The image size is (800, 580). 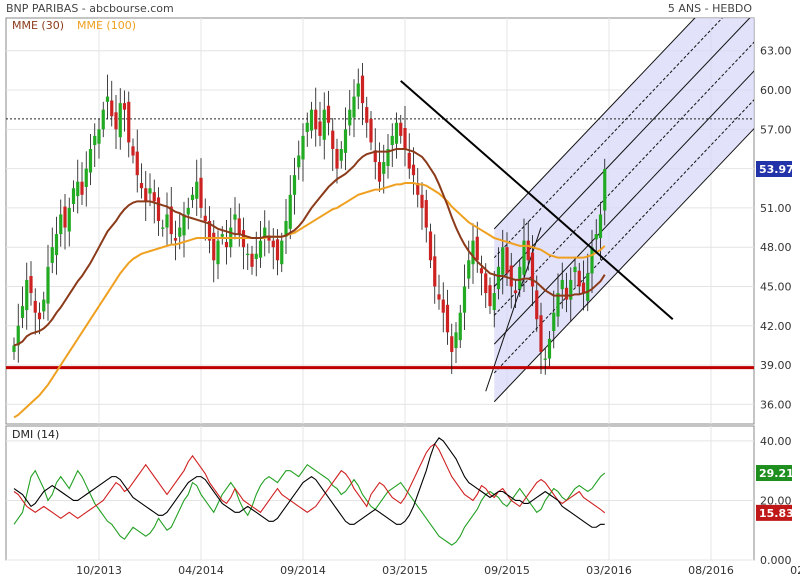 I want to click on dmi-minus-badge: 15.83, so click(x=776, y=513).